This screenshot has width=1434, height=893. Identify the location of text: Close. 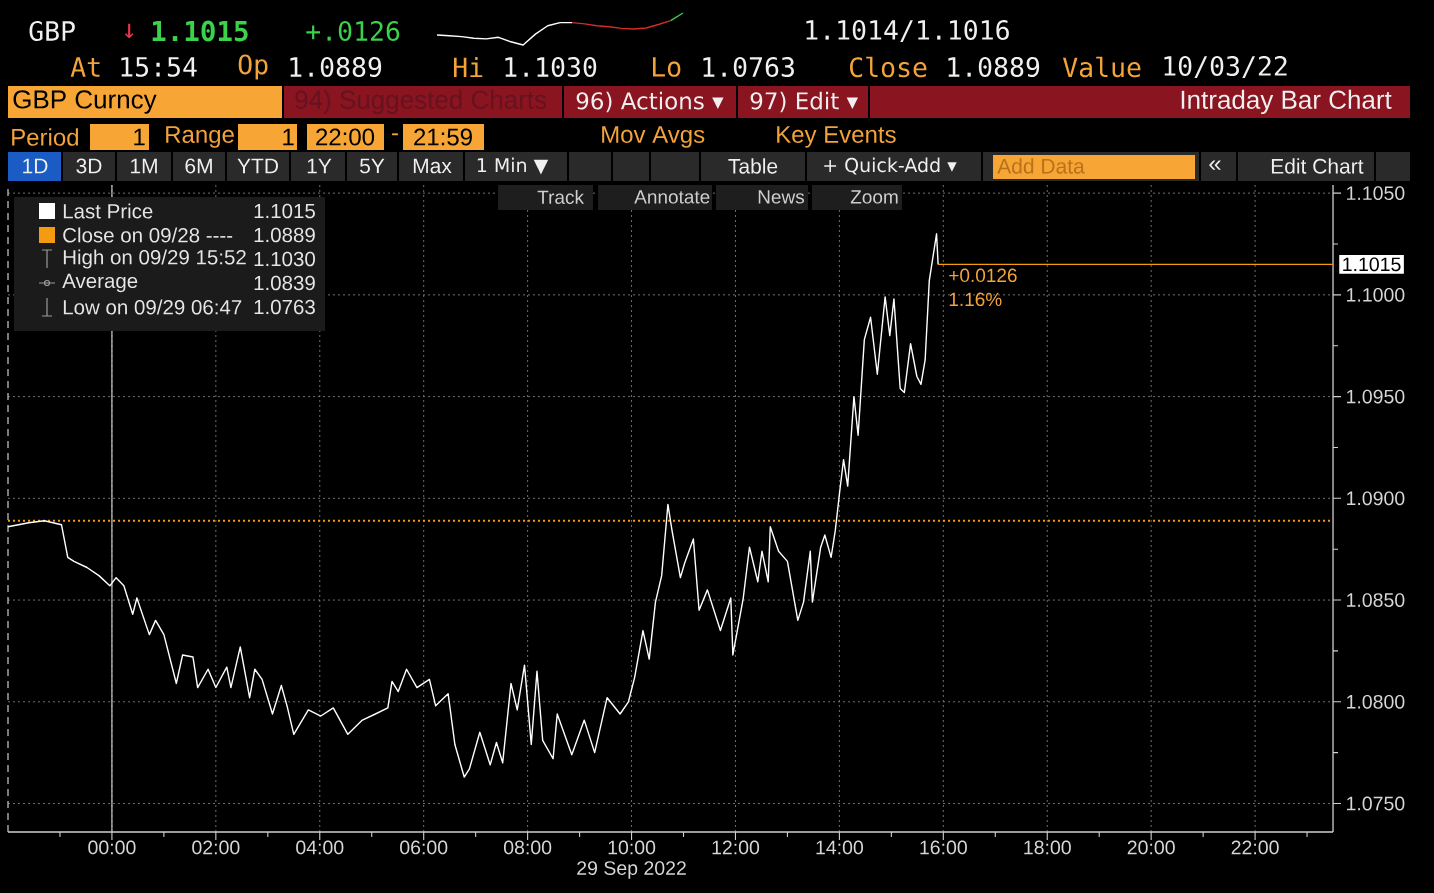
(888, 67).